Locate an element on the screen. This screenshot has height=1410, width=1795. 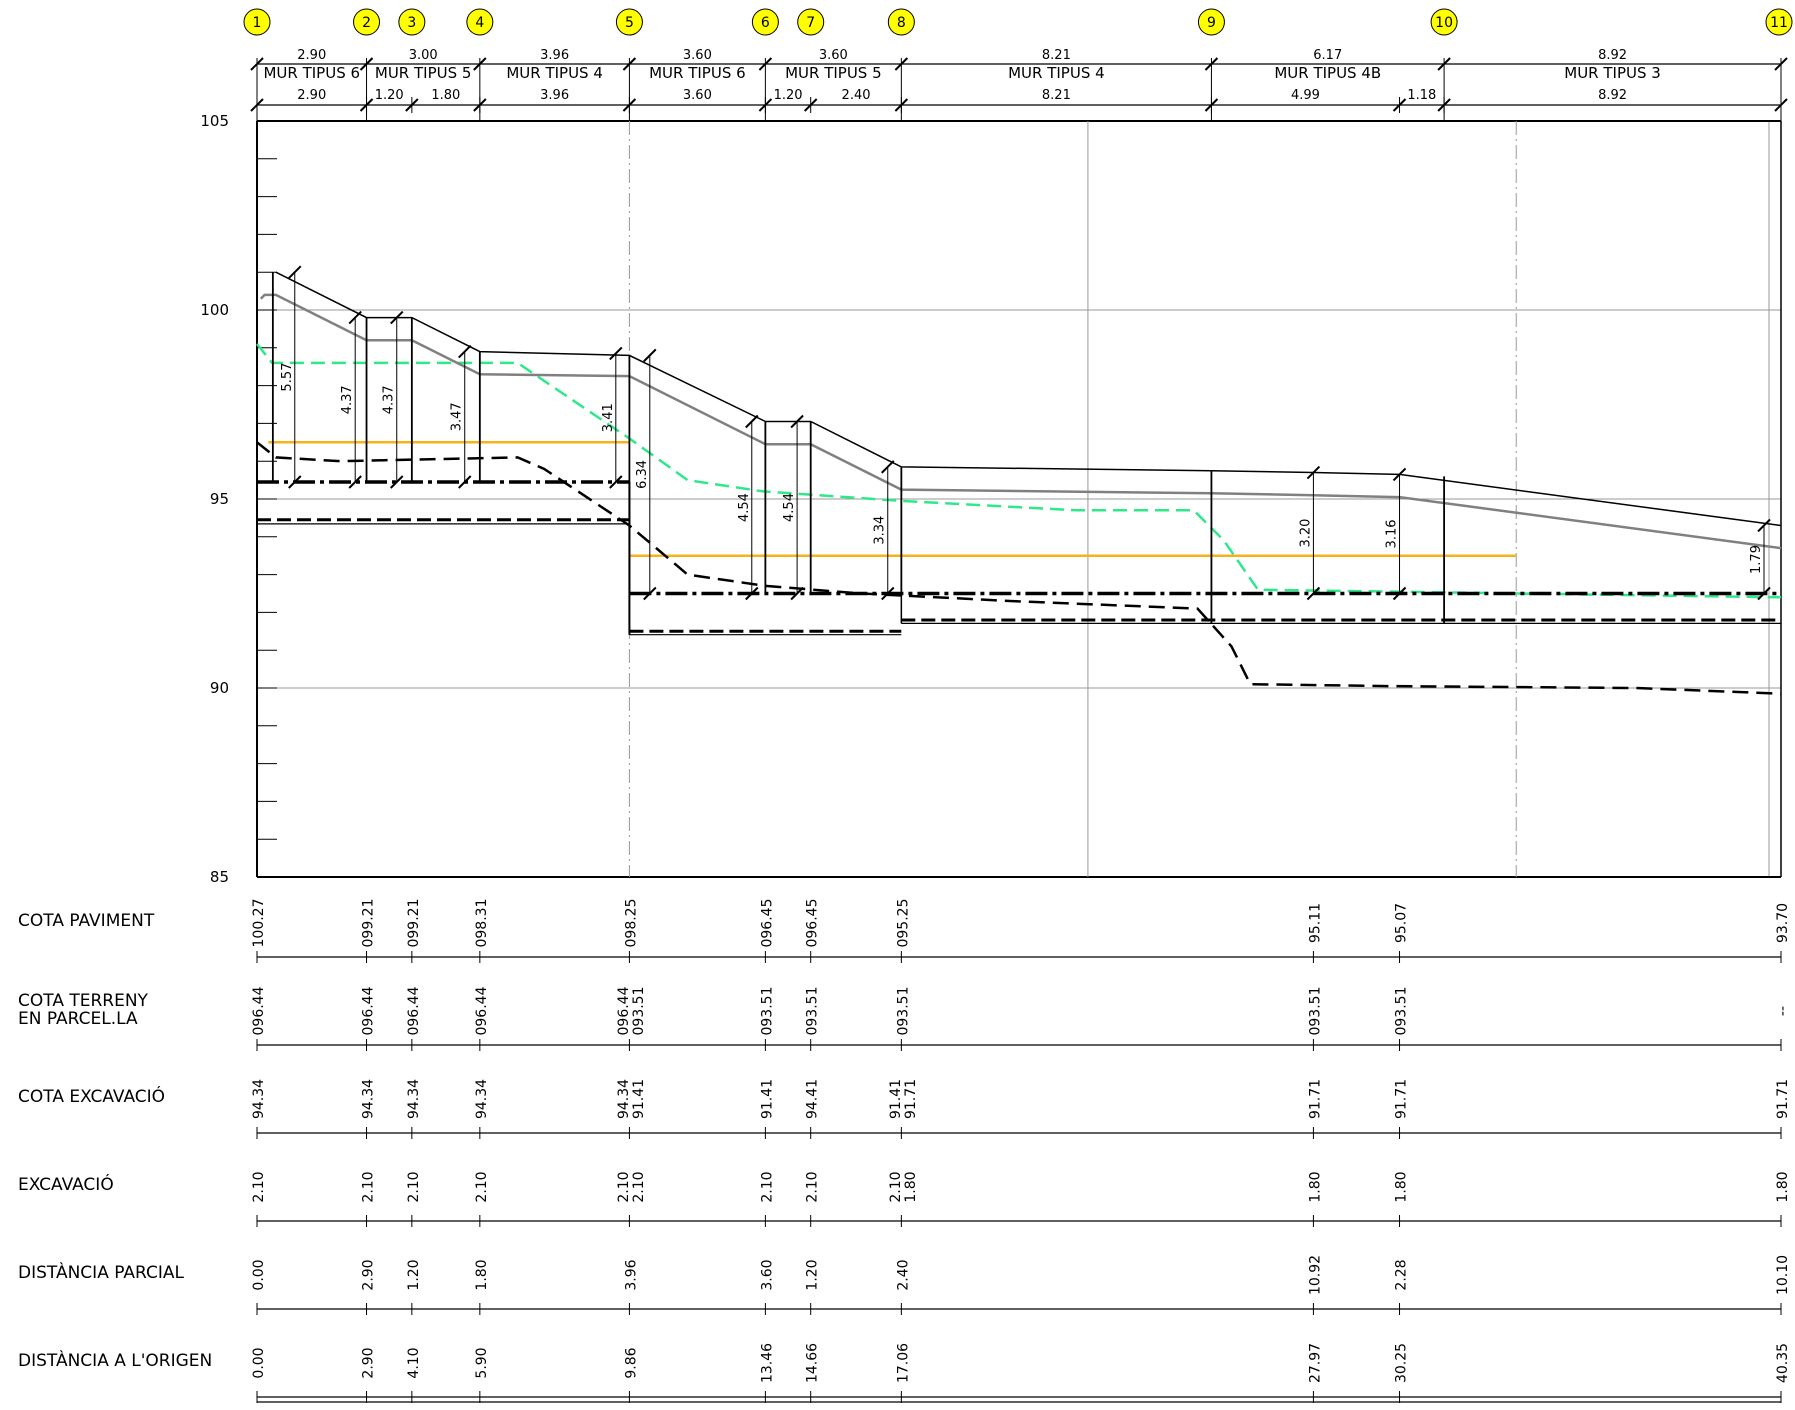
segment-length-label: 2.90 is located at coordinates (311, 55).